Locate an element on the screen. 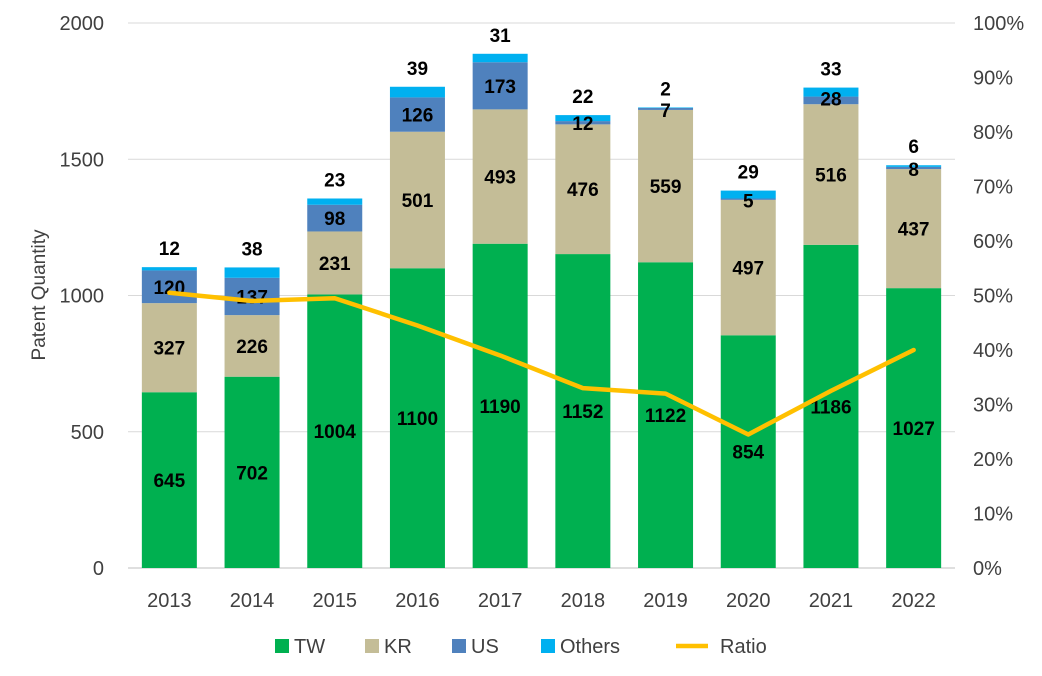  legend-label-kr: KR is located at coordinates (398, 647).